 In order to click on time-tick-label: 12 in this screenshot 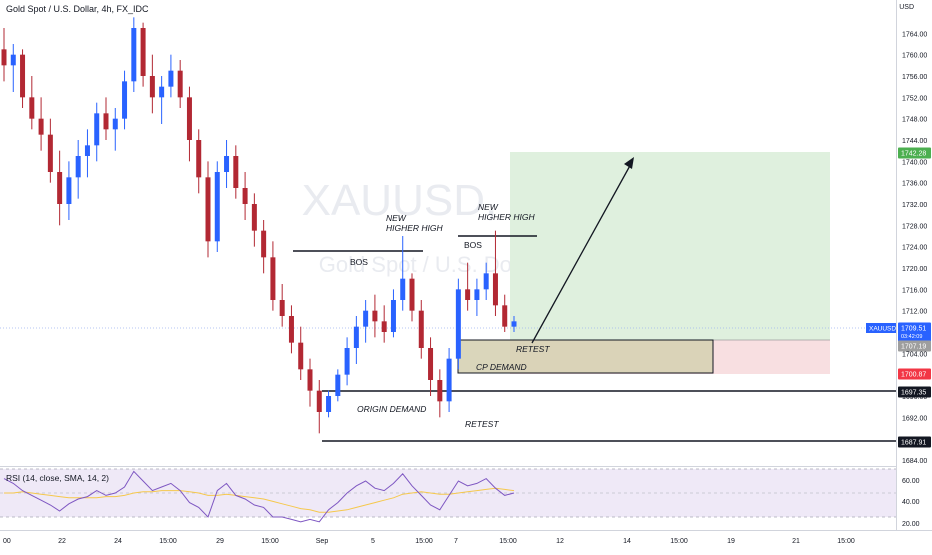, I will do `click(560, 541)`.